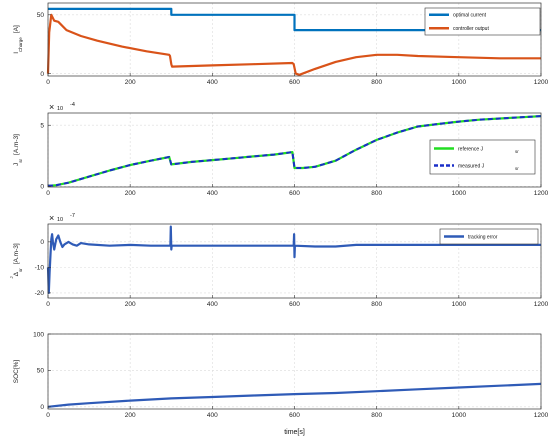  Describe the element at coordinates (18, 150) in the screenshot. I see `panel2-ylabel: Jsr[A.m-3]` at that location.